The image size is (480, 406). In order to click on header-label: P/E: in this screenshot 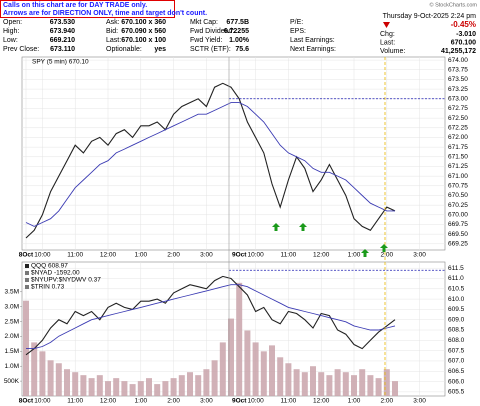, I will do `click(296, 22)`.